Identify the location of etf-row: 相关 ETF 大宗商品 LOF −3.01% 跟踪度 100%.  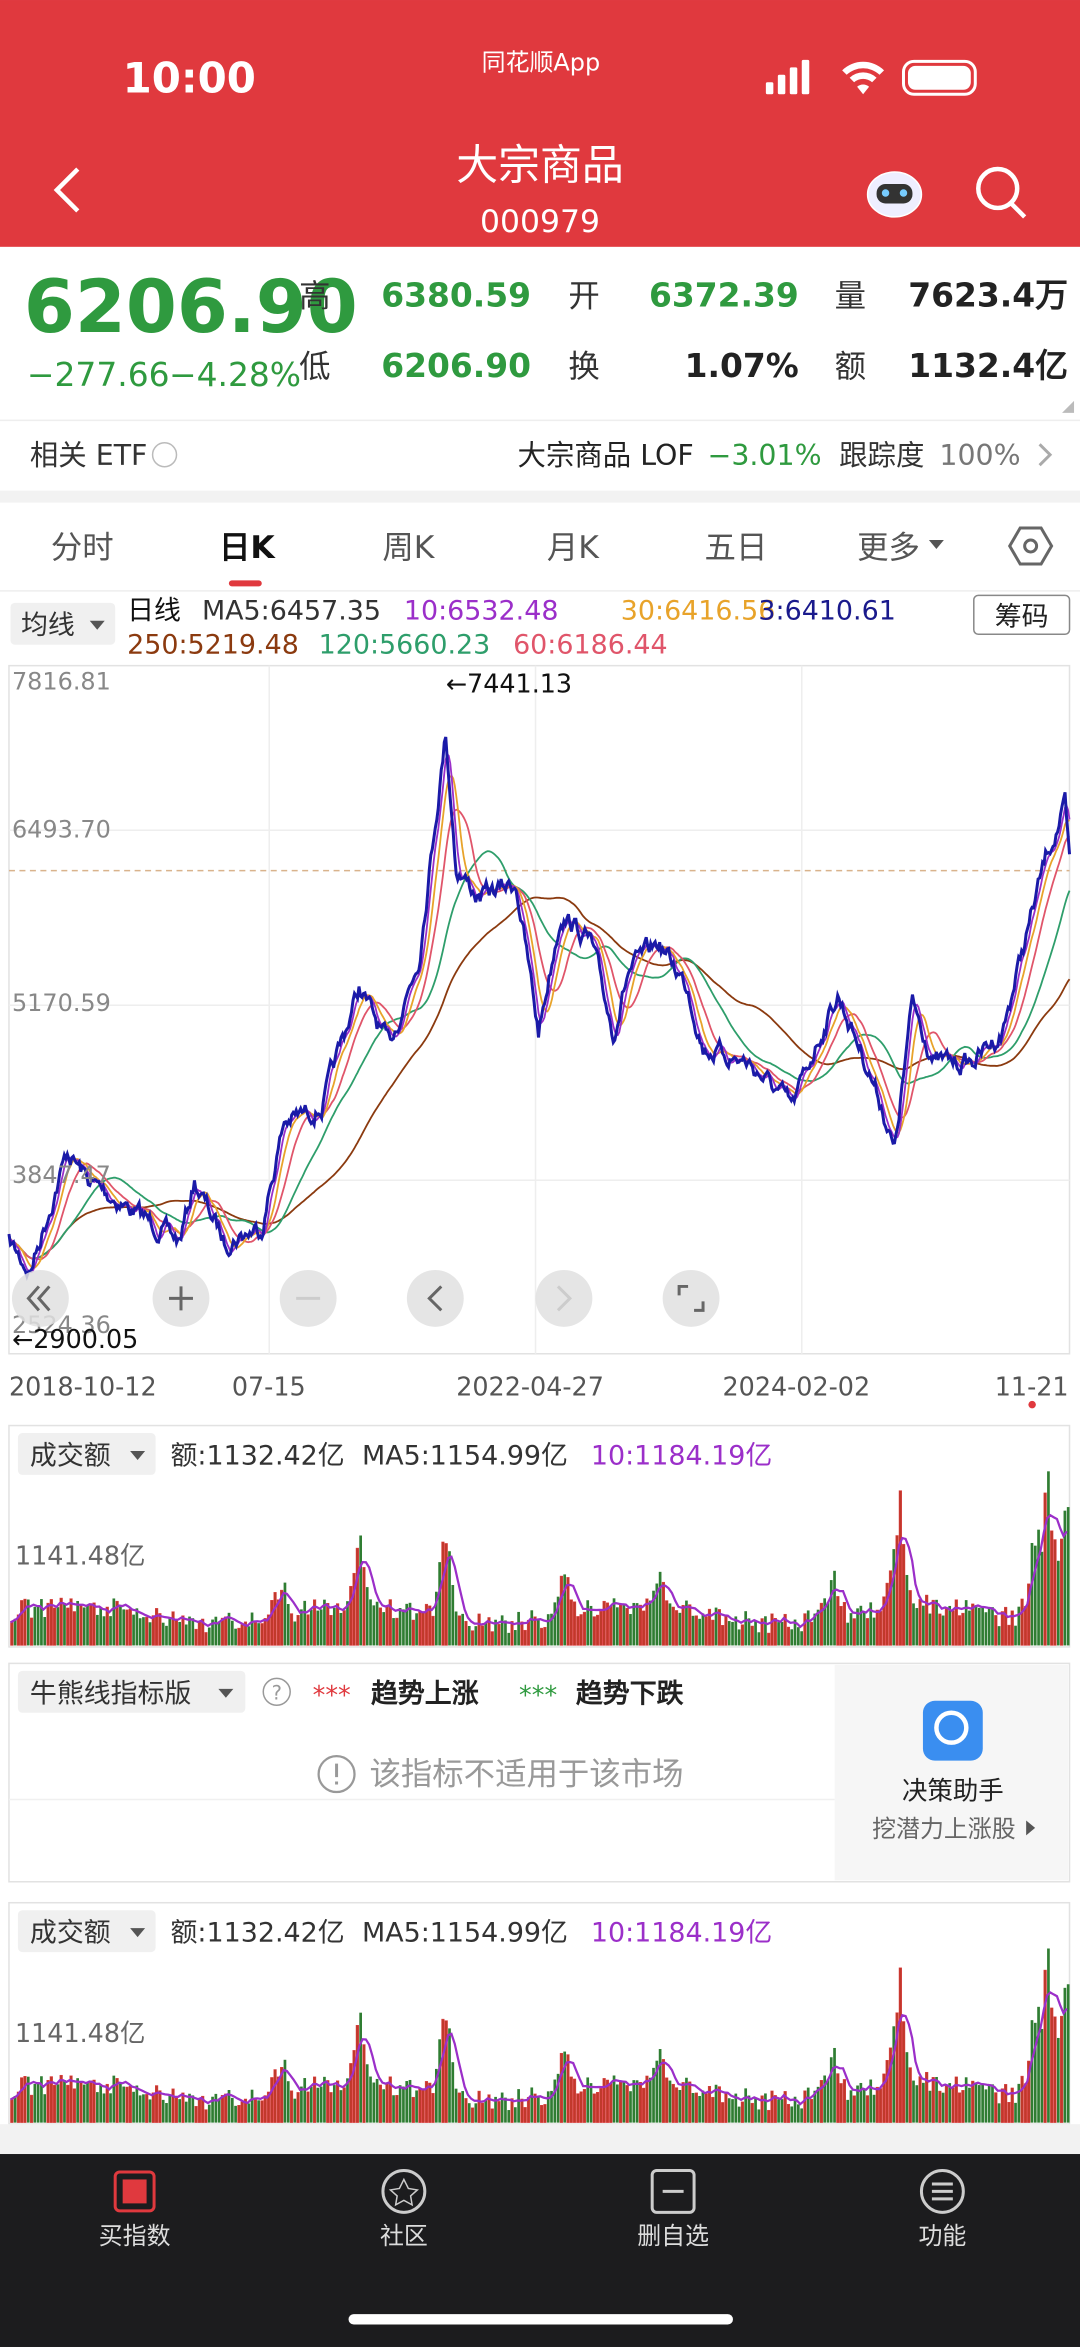
(541, 455).